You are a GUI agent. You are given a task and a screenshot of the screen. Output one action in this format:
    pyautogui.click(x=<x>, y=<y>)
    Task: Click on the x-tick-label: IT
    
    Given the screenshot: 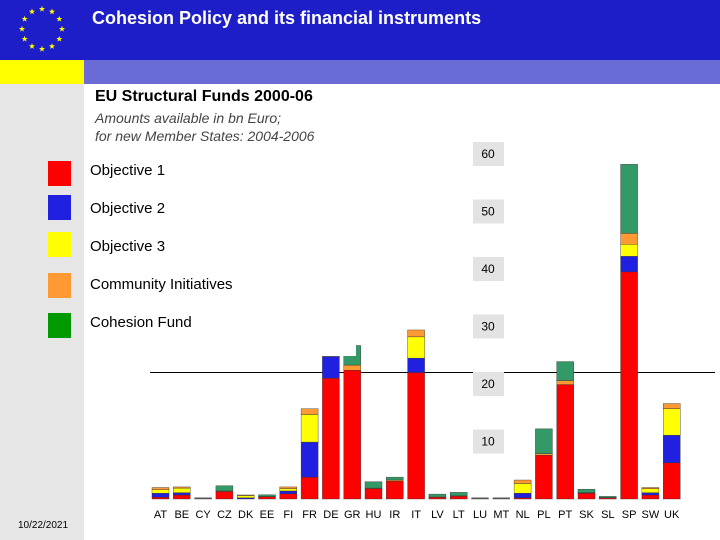 What is the action you would take?
    pyautogui.click(x=416, y=515)
    